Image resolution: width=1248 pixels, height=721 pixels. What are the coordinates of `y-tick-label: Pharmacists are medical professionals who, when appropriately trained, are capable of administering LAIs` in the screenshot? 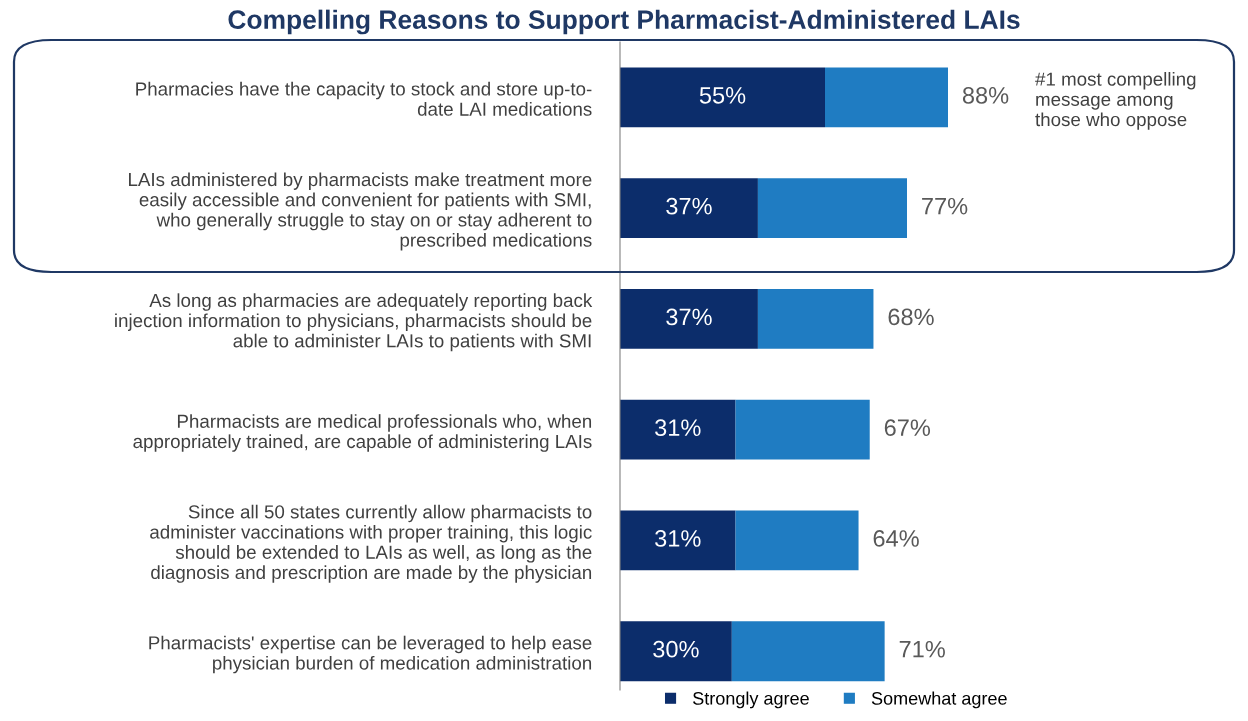 It's located at (362, 433).